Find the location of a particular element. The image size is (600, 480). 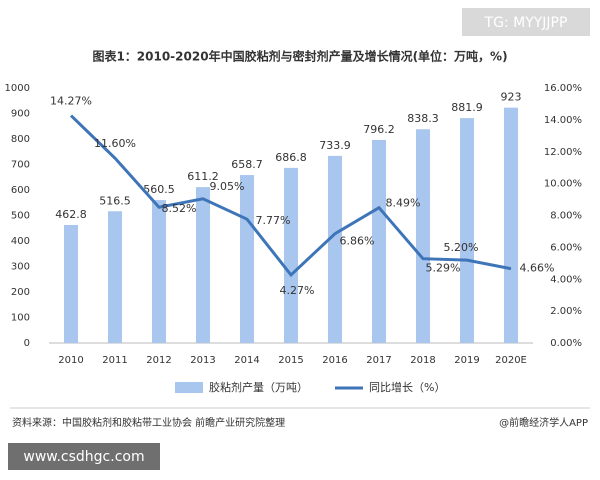

y-tick-label: 100 is located at coordinates (20, 318).